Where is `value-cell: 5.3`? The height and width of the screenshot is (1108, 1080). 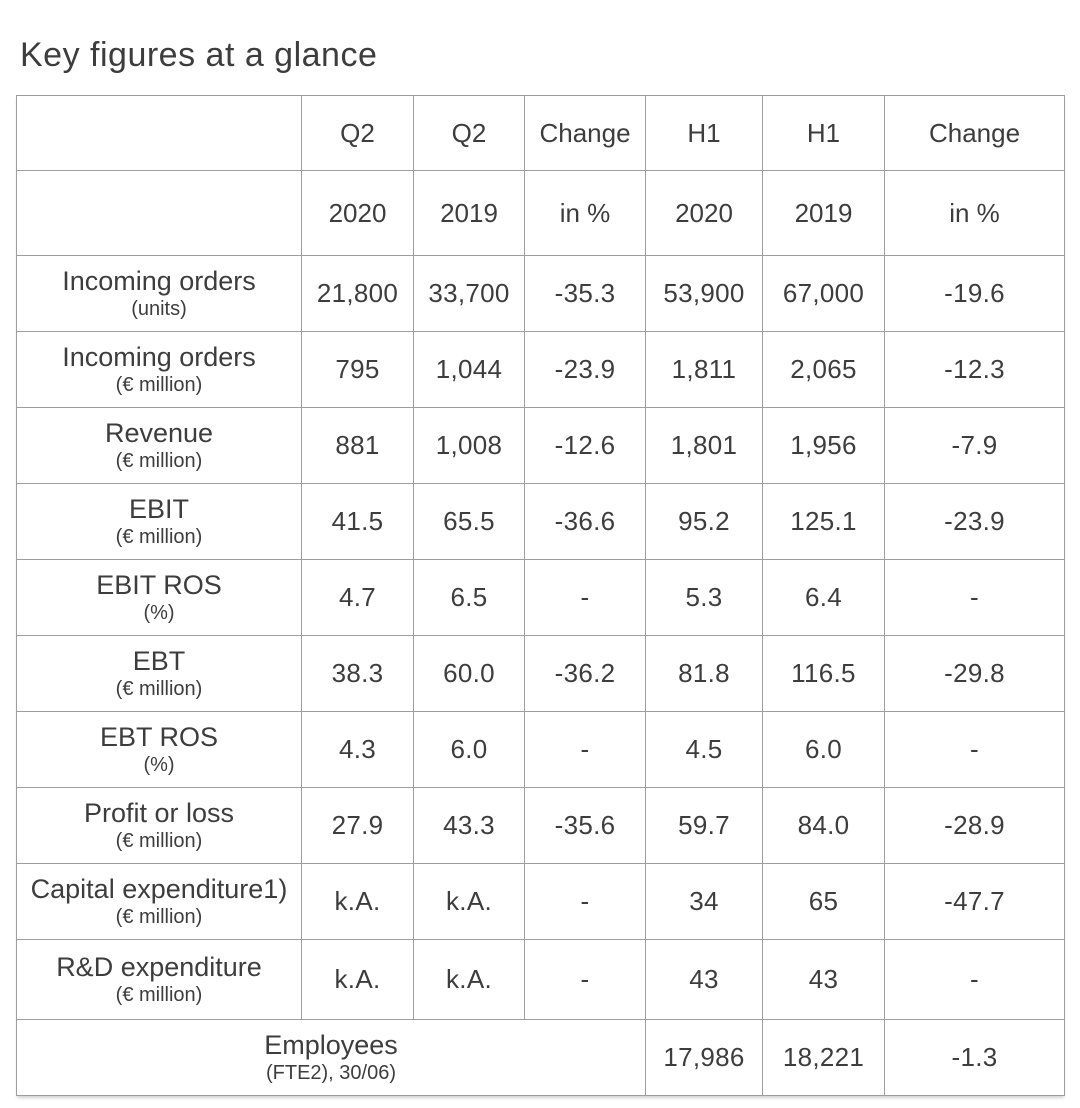
value-cell: 5.3 is located at coordinates (704, 597).